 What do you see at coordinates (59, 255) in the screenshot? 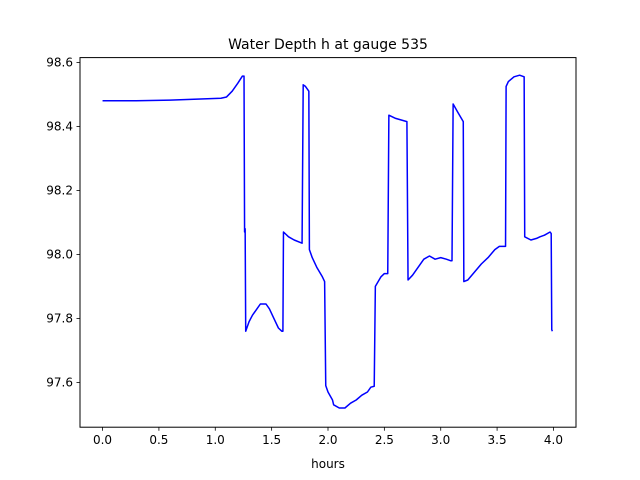
I see `y-tick-label: 98.0` at bounding box center [59, 255].